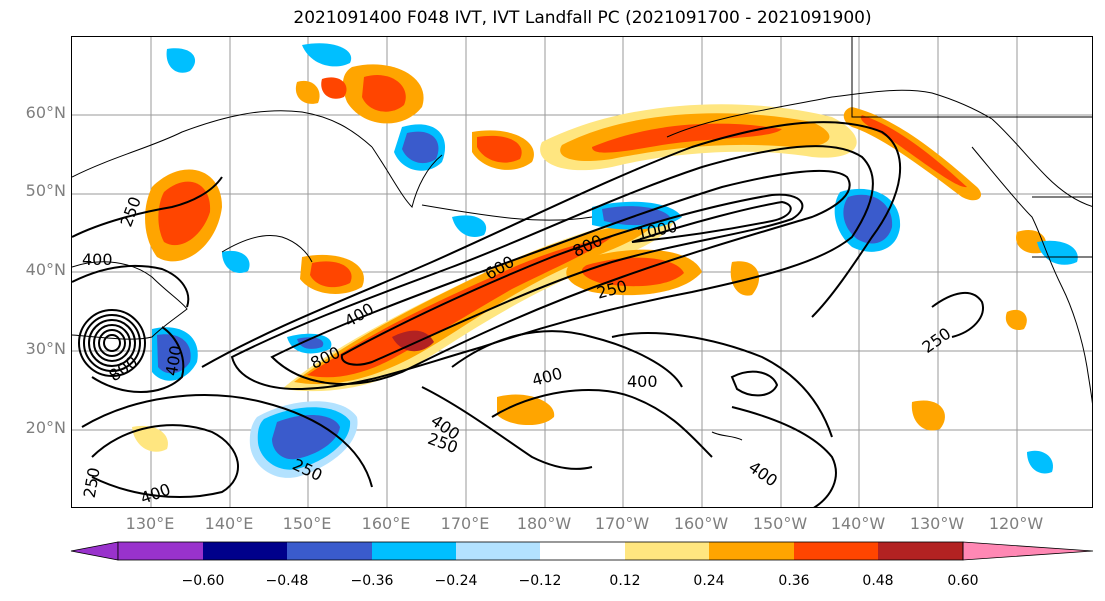  I want to click on lon-label-170e: 170°E, so click(465, 523).